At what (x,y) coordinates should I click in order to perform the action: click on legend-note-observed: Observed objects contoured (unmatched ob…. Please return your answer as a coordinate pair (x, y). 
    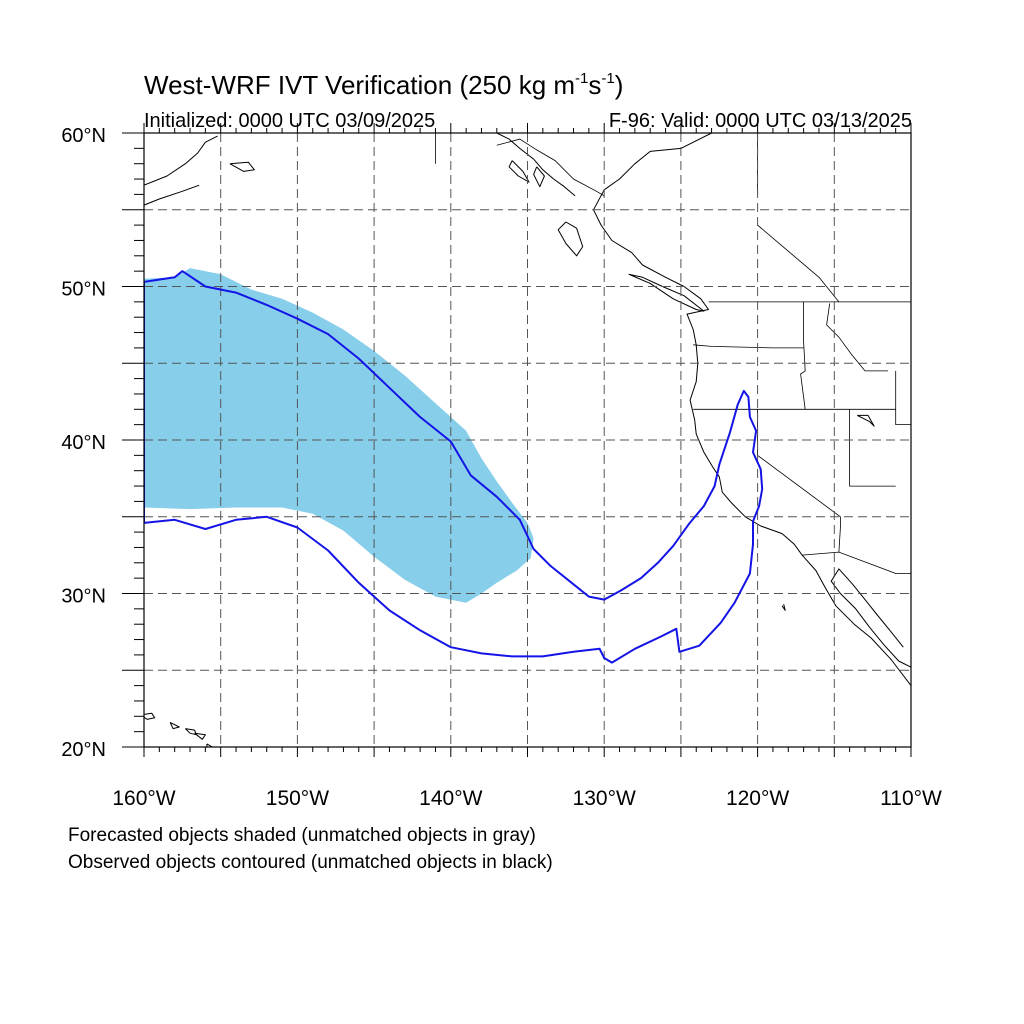
    Looking at the image, I should click on (310, 862).